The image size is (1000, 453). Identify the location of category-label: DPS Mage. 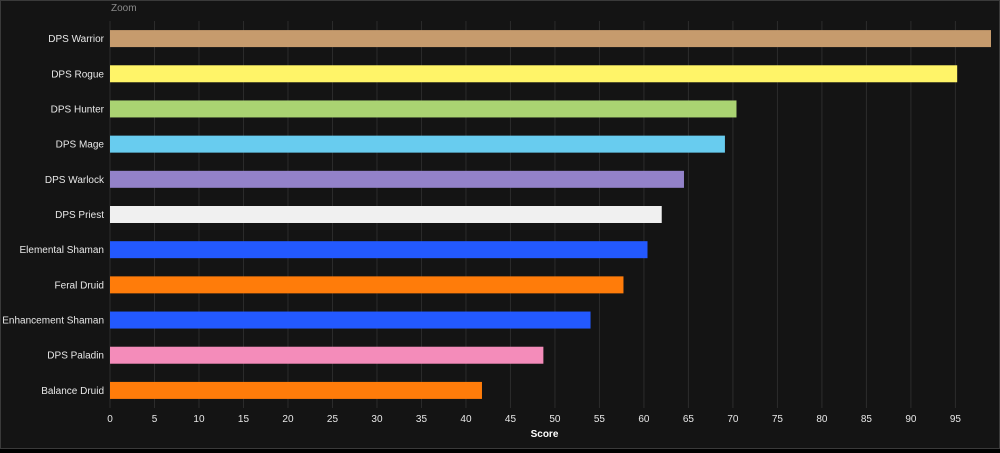
(80, 145).